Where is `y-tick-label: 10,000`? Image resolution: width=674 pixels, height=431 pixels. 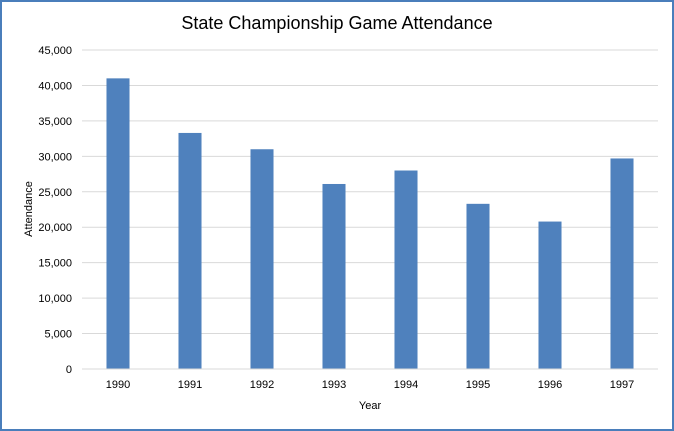
y-tick-label: 10,000 is located at coordinates (55, 299).